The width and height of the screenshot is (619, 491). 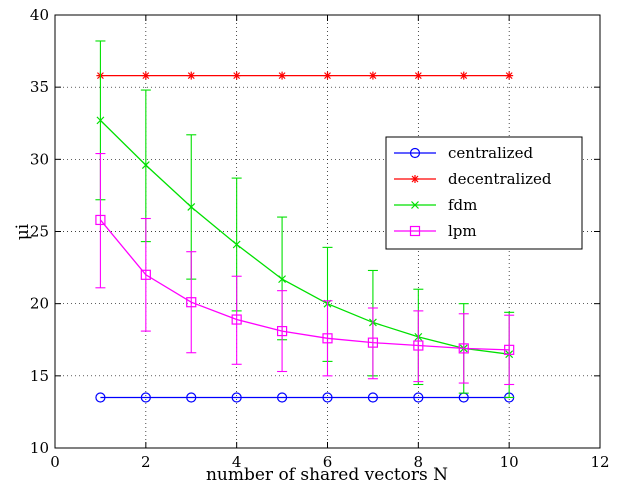 What do you see at coordinates (462, 231) in the screenshot?
I see `legend-label: lpm` at bounding box center [462, 231].